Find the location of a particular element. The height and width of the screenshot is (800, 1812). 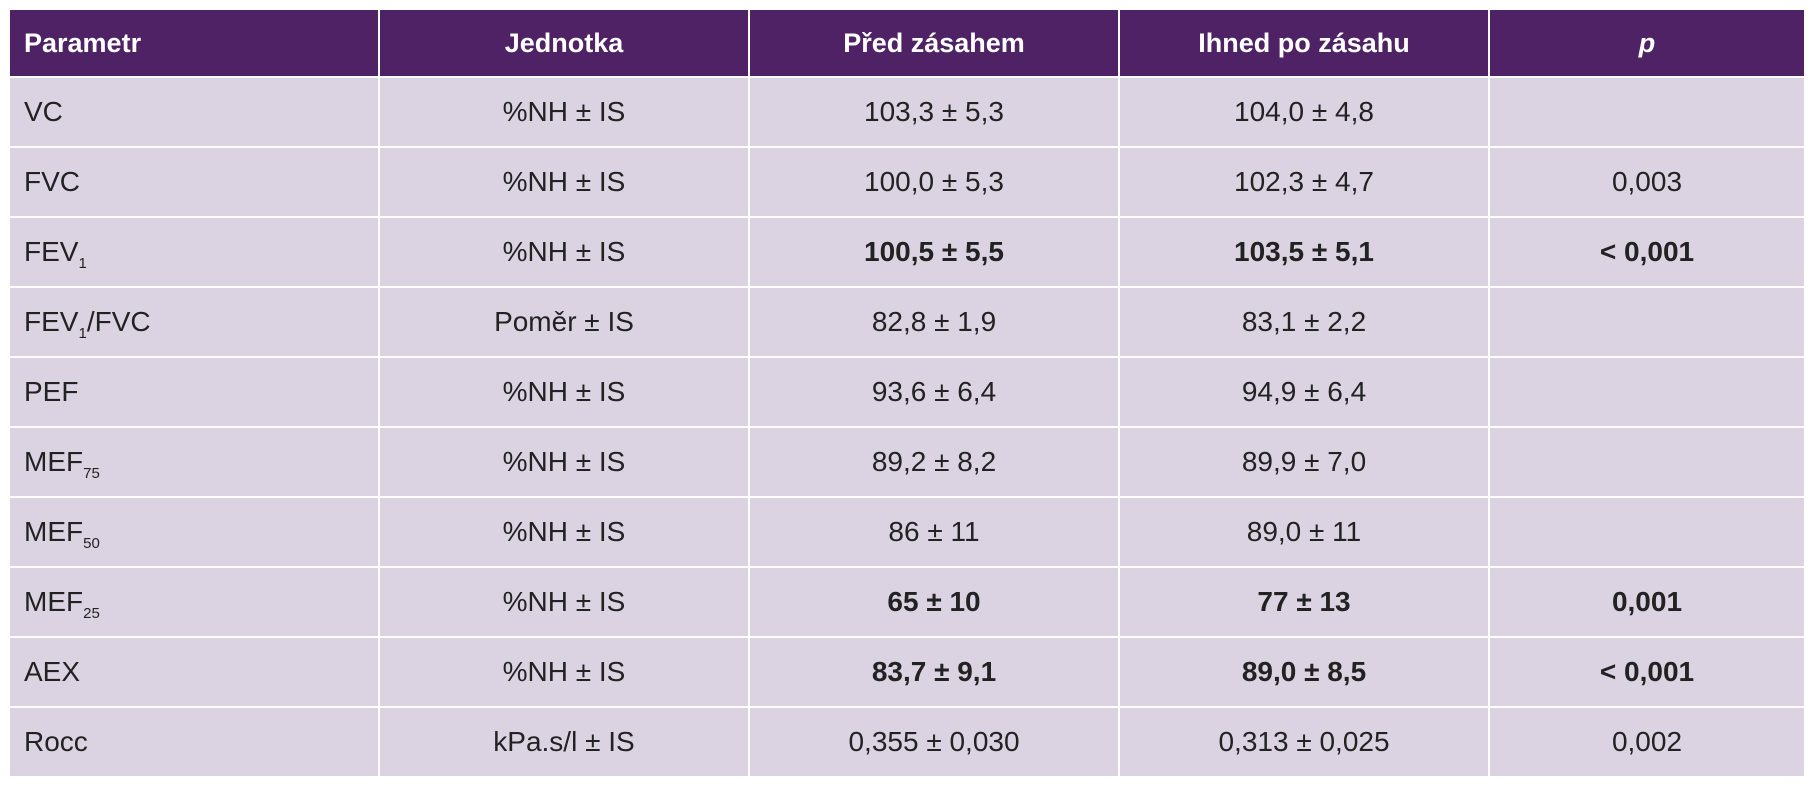

cell-before: 93,6 ± 6,4 is located at coordinates (934, 392).